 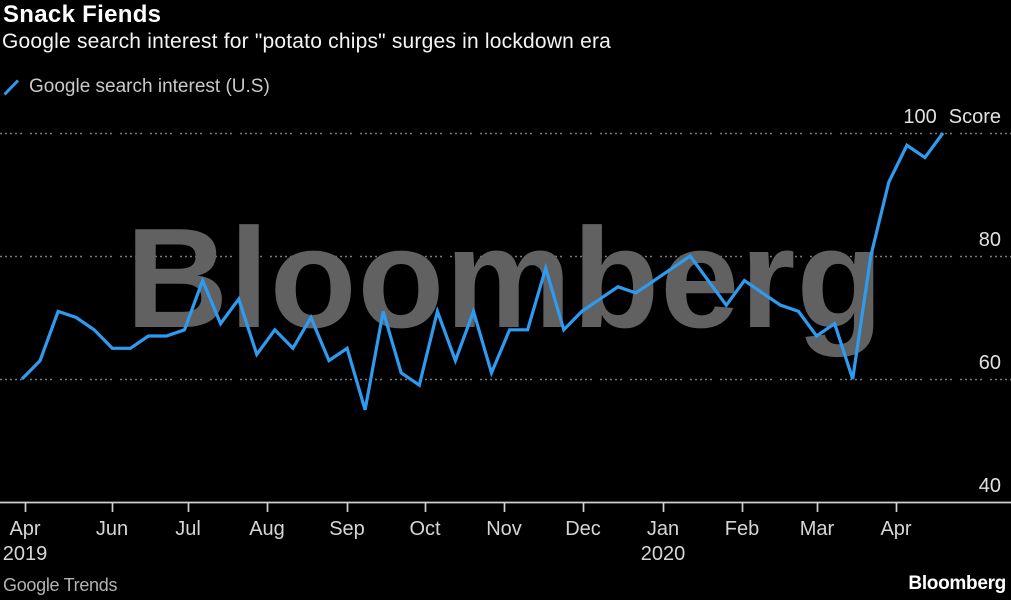 I want to click on x-tick-label: Sep, so click(x=347, y=529).